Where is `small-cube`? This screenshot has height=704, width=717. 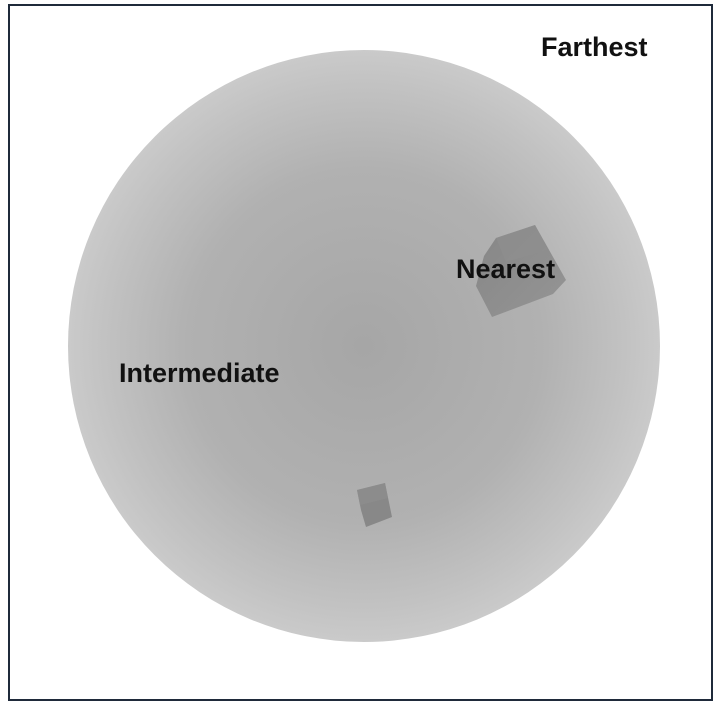 small-cube is located at coordinates (374, 505).